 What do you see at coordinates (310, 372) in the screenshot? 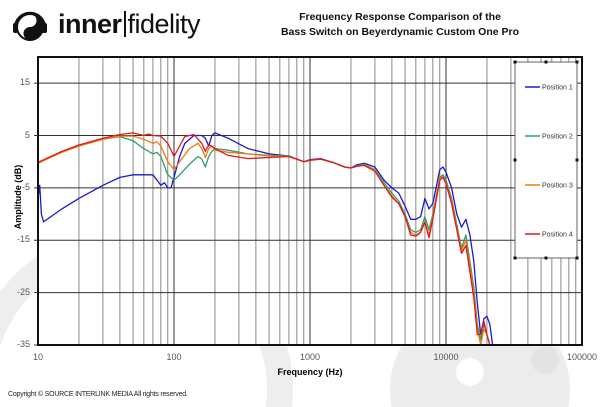
I see `x-axis-label: Frequency (Hz)` at bounding box center [310, 372].